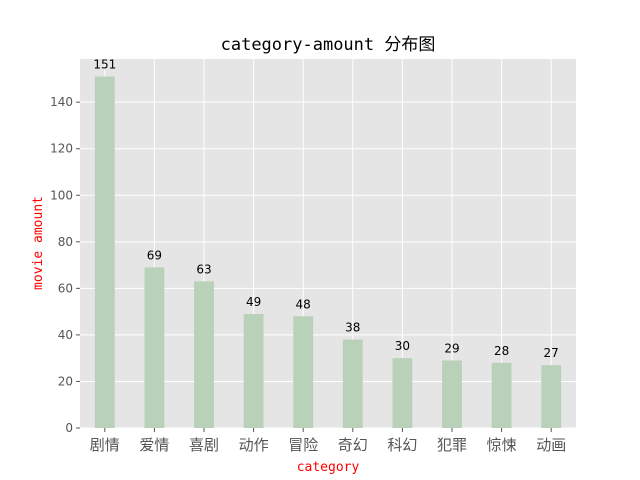 The width and height of the screenshot is (640, 480). I want to click on bar-value-label: 69, so click(154, 255).